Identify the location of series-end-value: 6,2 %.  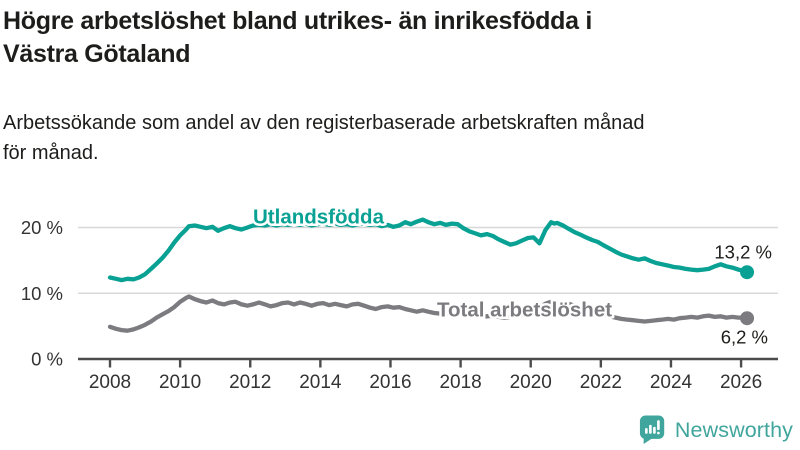
(744, 337).